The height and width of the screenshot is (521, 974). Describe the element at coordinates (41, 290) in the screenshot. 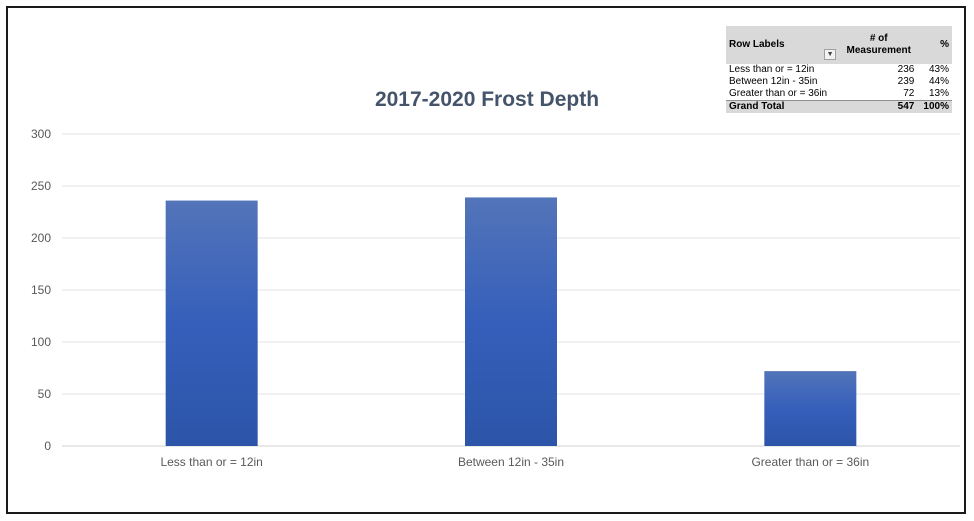

I see `y-tick-label: 150` at that location.